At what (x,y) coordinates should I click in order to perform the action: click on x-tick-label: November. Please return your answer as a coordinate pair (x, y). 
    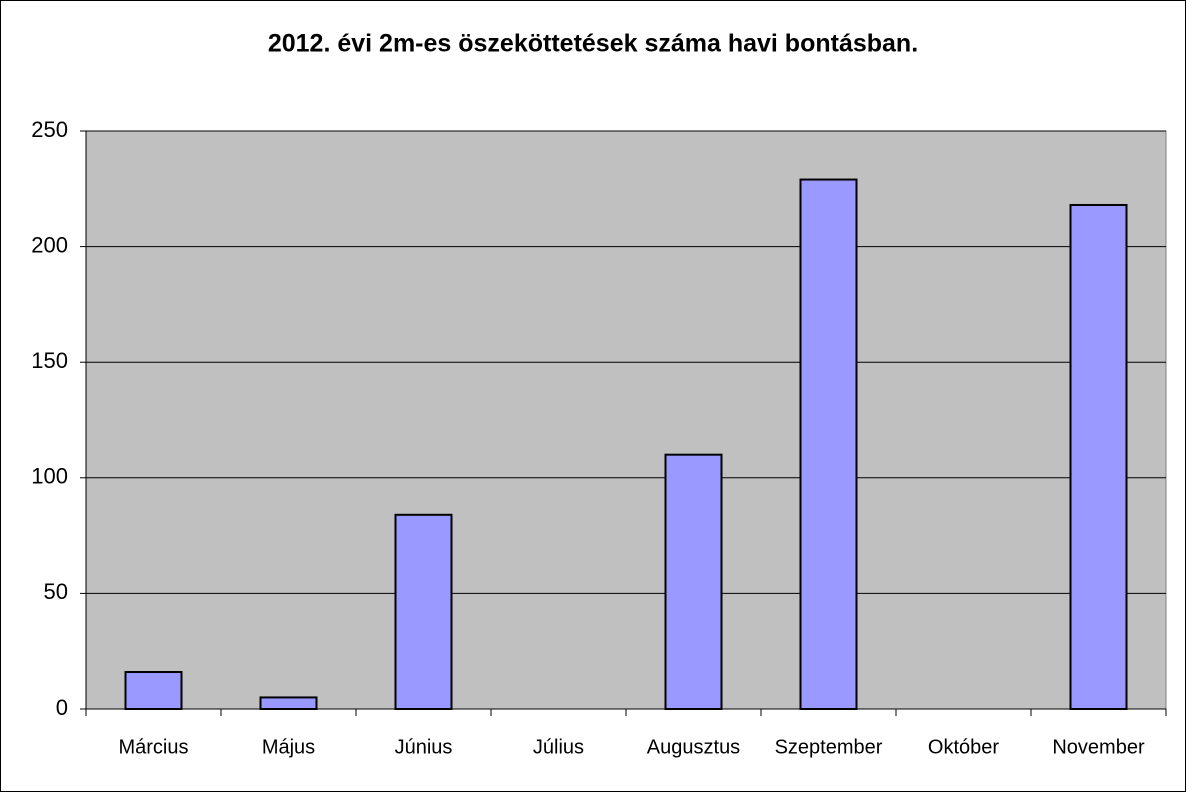
    Looking at the image, I should click on (1098, 747).